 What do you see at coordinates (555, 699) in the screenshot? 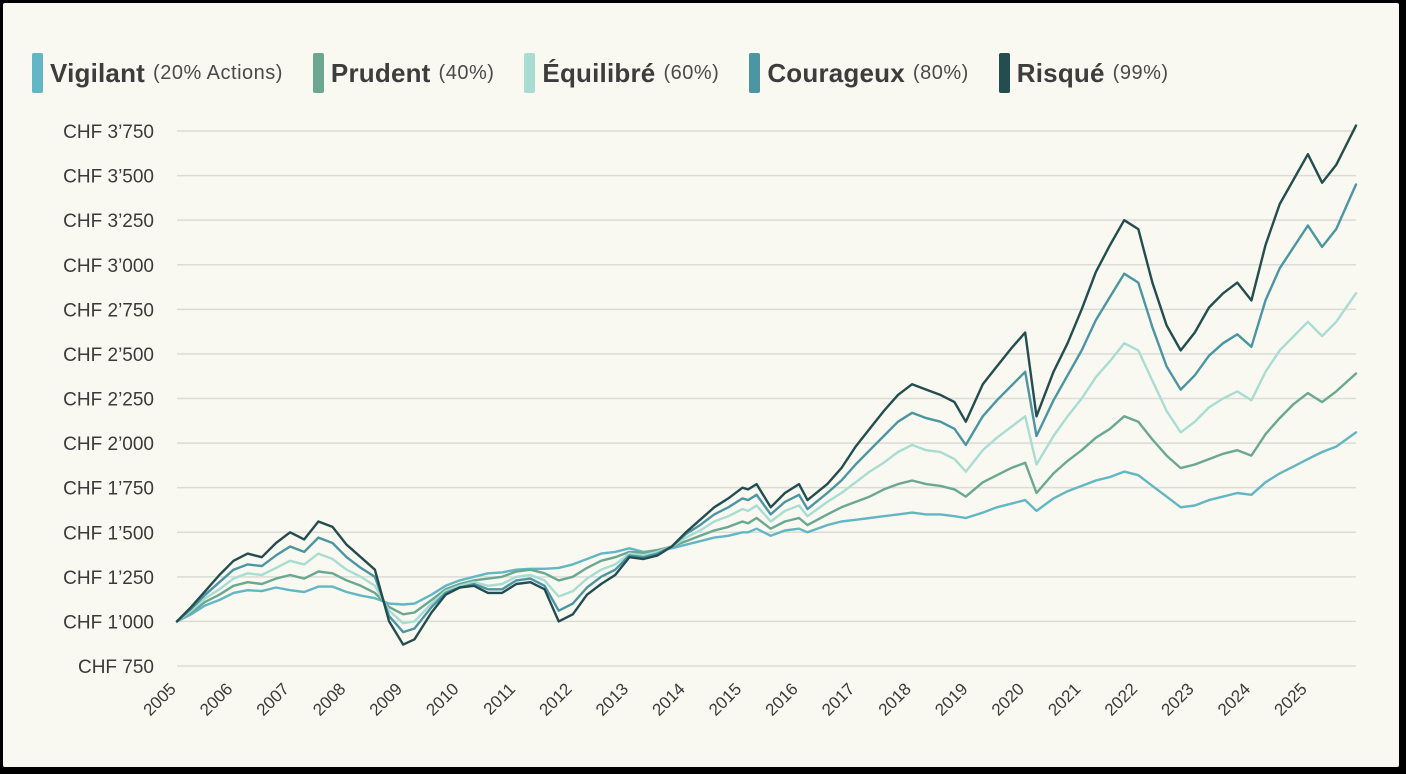
I see `x-tick-label: 2012` at bounding box center [555, 699].